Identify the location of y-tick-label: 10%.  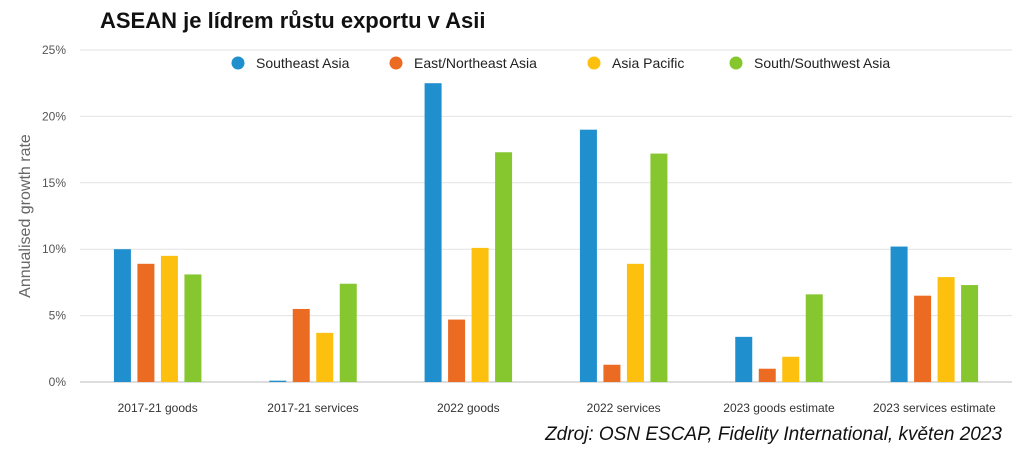
(54, 249).